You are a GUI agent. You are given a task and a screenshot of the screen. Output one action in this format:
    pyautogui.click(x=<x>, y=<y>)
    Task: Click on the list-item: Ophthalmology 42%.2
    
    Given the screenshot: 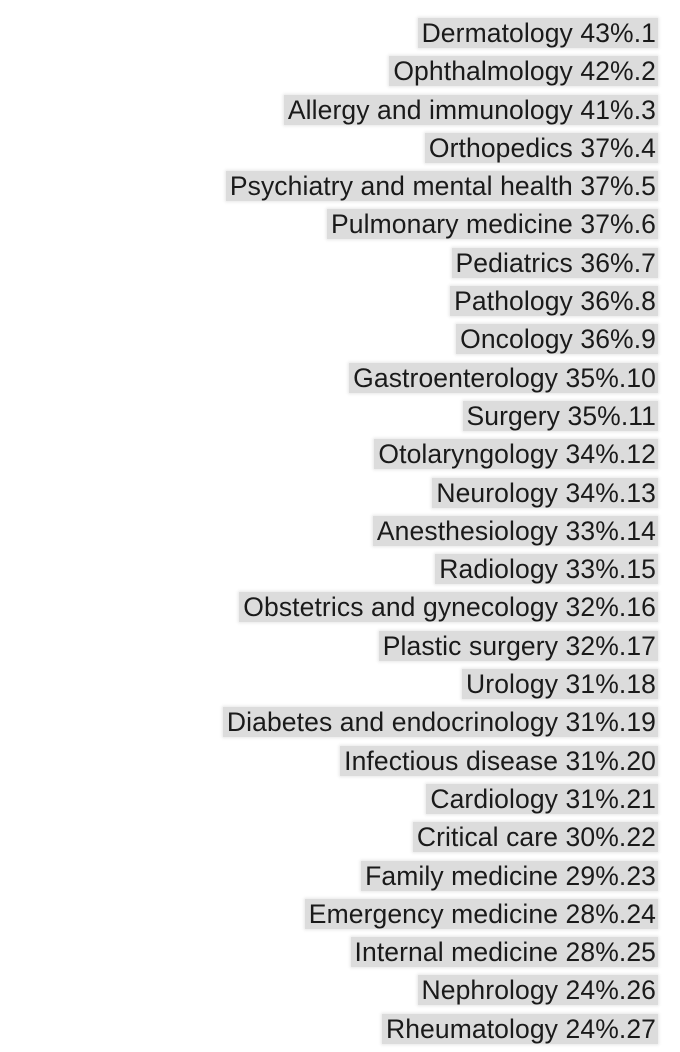 What is the action you would take?
    pyautogui.click(x=440, y=71)
    